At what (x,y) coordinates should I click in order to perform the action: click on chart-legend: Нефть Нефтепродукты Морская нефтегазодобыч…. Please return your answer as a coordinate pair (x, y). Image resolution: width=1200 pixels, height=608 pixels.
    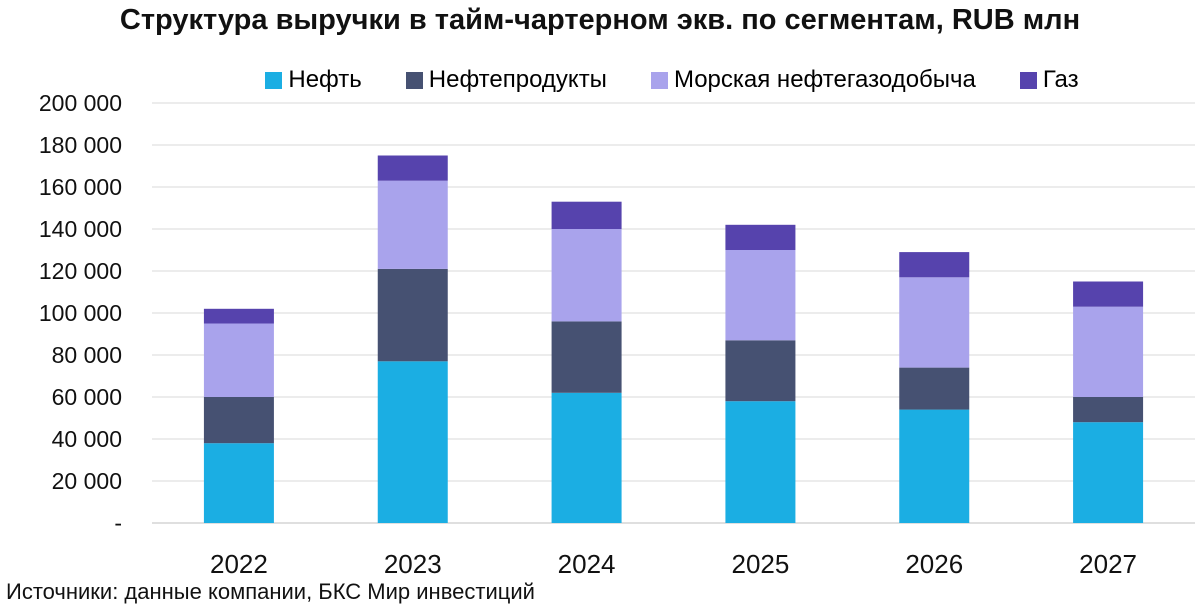
    Looking at the image, I should click on (672, 80).